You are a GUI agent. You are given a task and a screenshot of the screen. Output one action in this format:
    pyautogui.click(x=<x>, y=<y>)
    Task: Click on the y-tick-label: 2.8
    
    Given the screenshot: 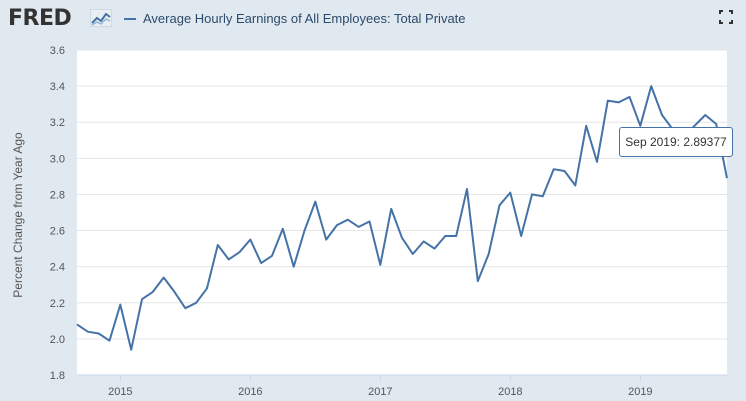 What is the action you would take?
    pyautogui.click(x=57, y=195)
    